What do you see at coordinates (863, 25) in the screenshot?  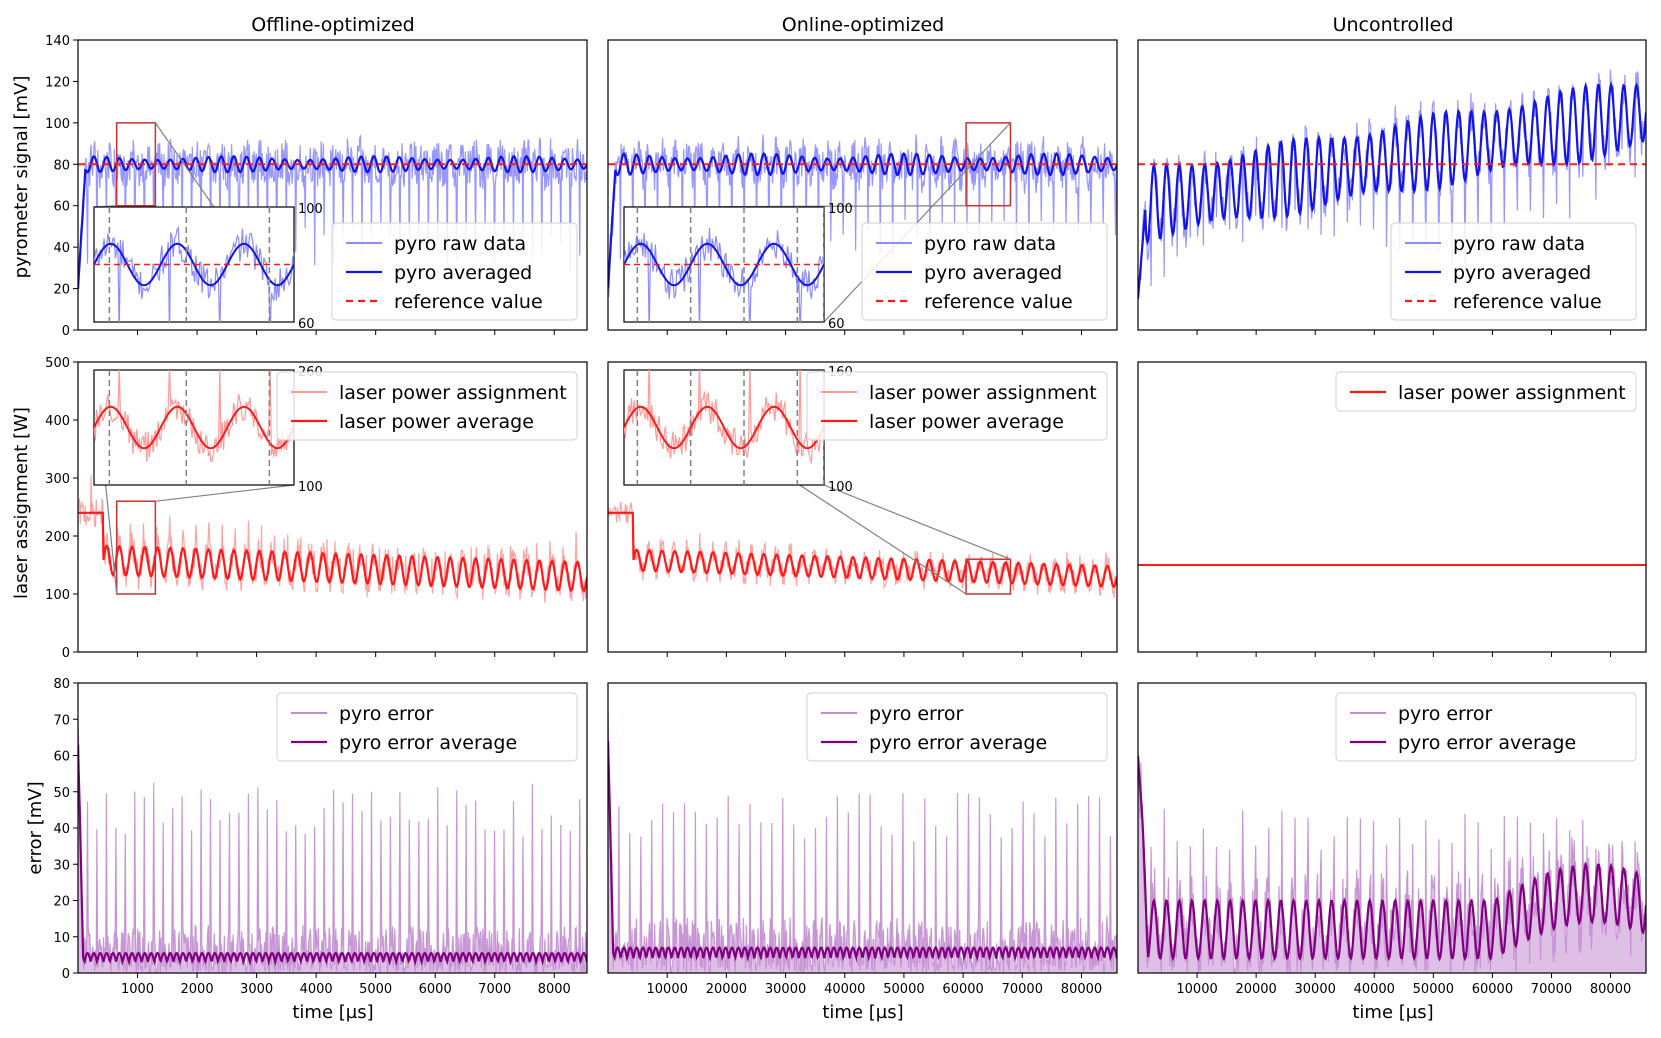 I see `column-title-online: Online-optimized` at bounding box center [863, 25].